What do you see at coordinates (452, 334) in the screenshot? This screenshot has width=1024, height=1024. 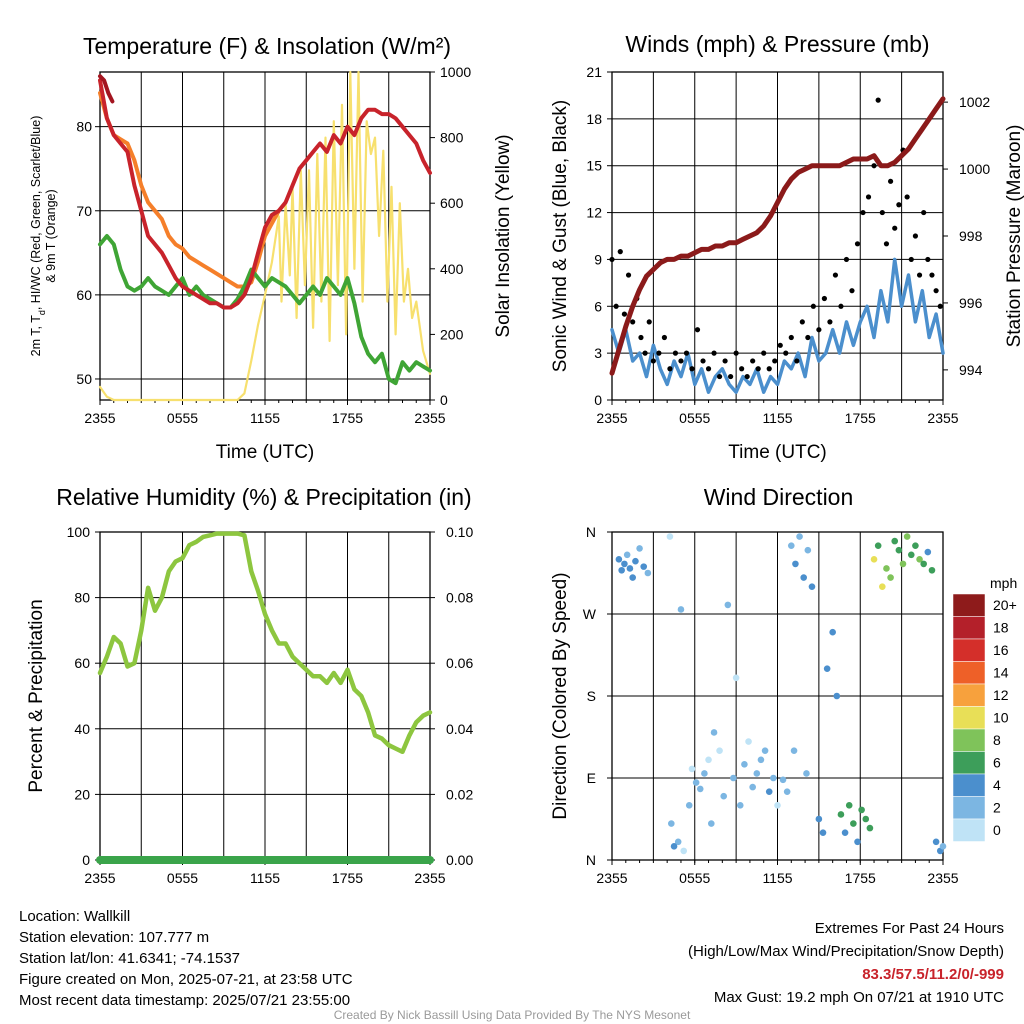 I see `y-right-tick-label: 200` at bounding box center [452, 334].